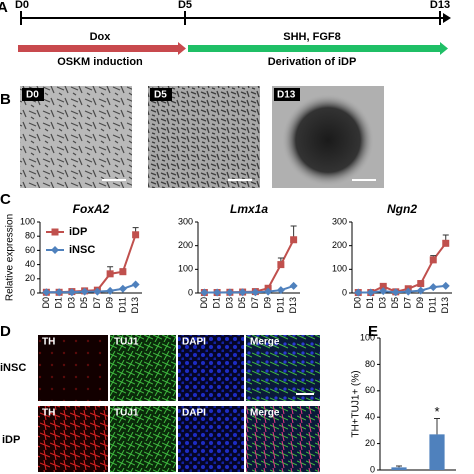  What do you see at coordinates (312, 62) in the screenshot?
I see `stage-label: Derivation of iDP` at bounding box center [312, 62].